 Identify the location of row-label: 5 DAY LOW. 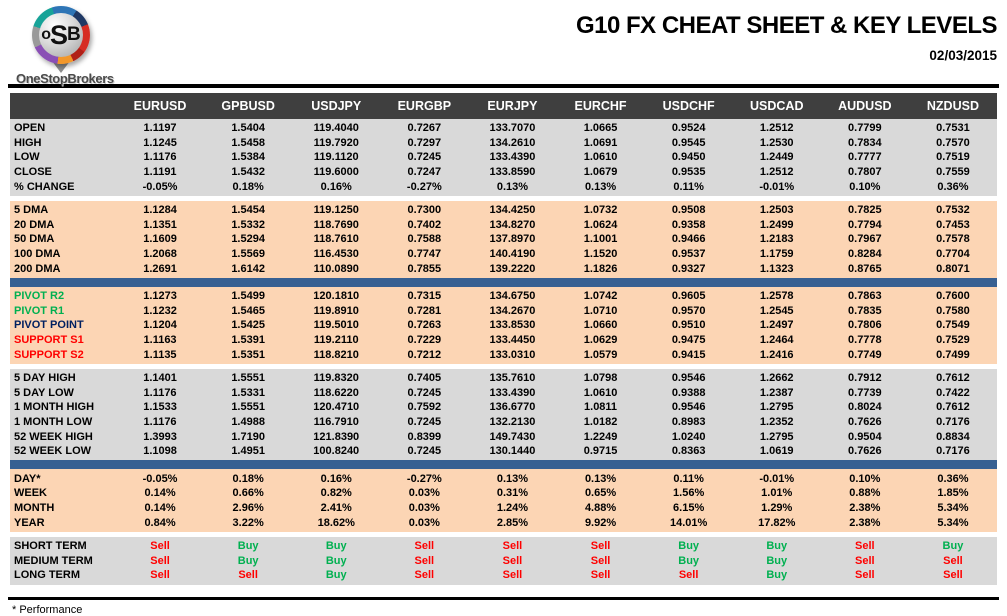
(44, 392).